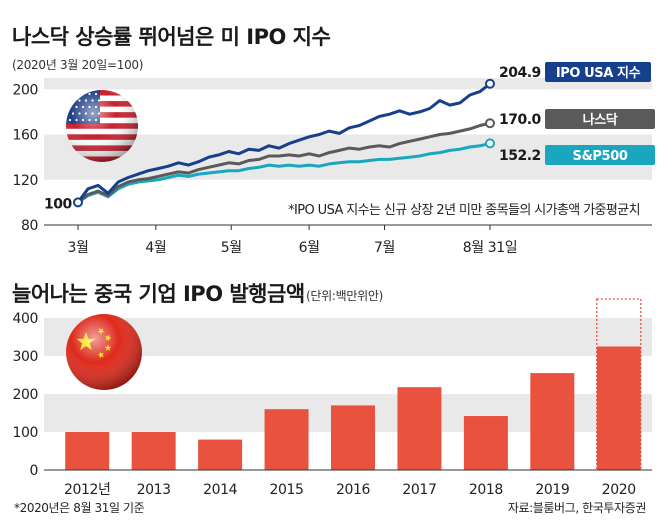 The height and width of the screenshot is (526, 658). I want to click on line-y-tick-label: 120, so click(25, 181).